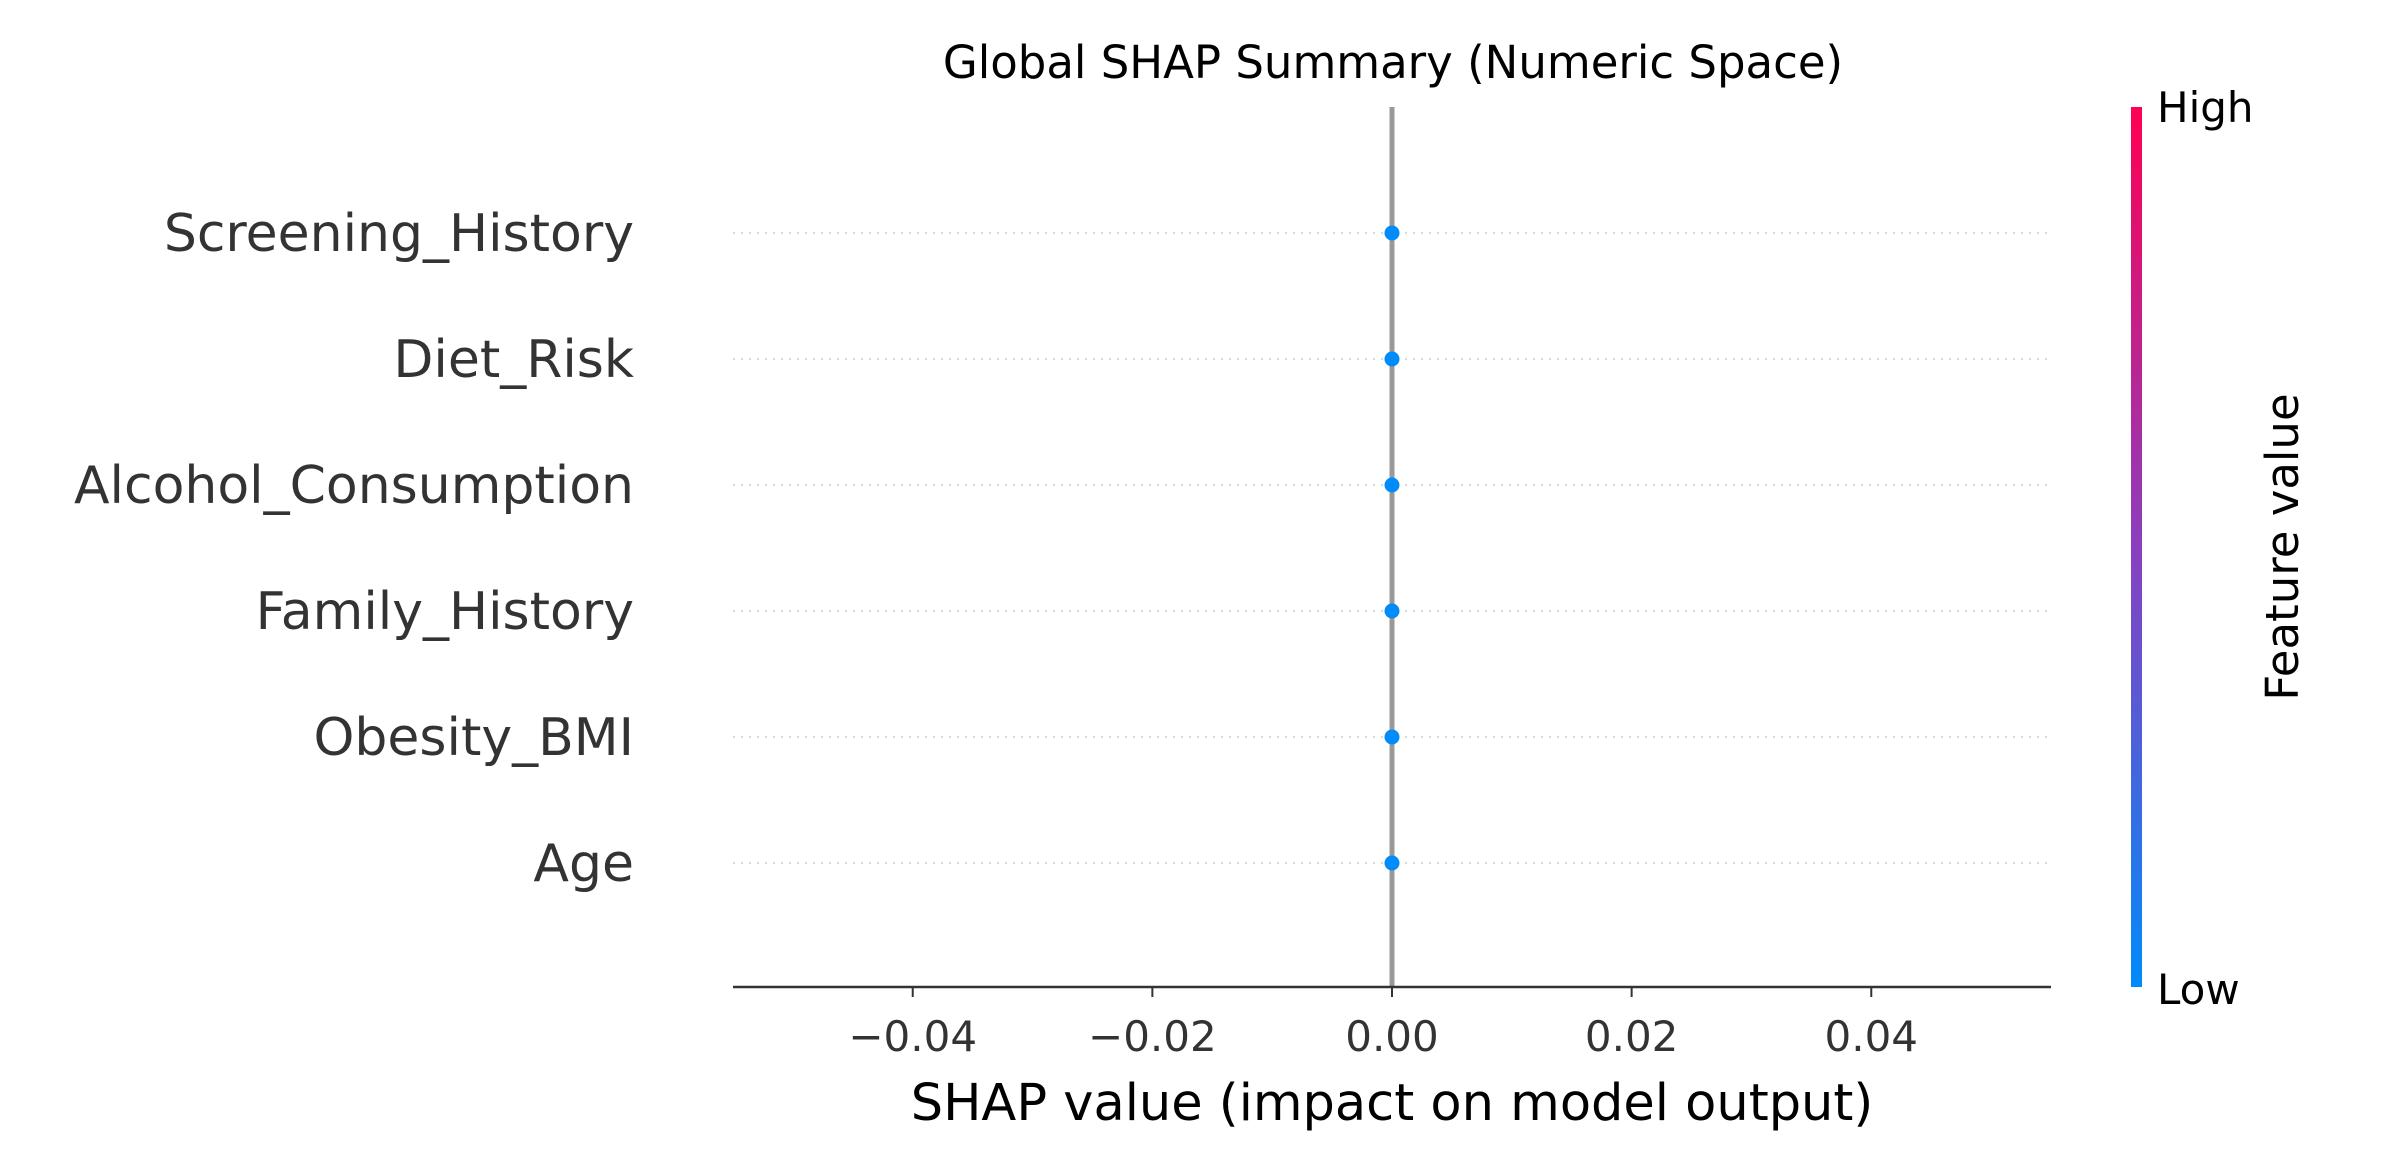 The image size is (2400, 1170). Describe the element at coordinates (473, 738) in the screenshot. I see `feature-label-obesity-bmi: Obesity_BMI` at that location.